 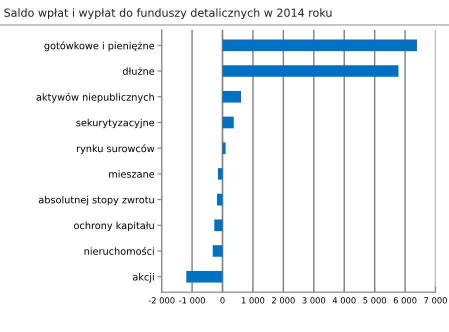 I want to click on x-tick-label: 0, so click(x=222, y=300).